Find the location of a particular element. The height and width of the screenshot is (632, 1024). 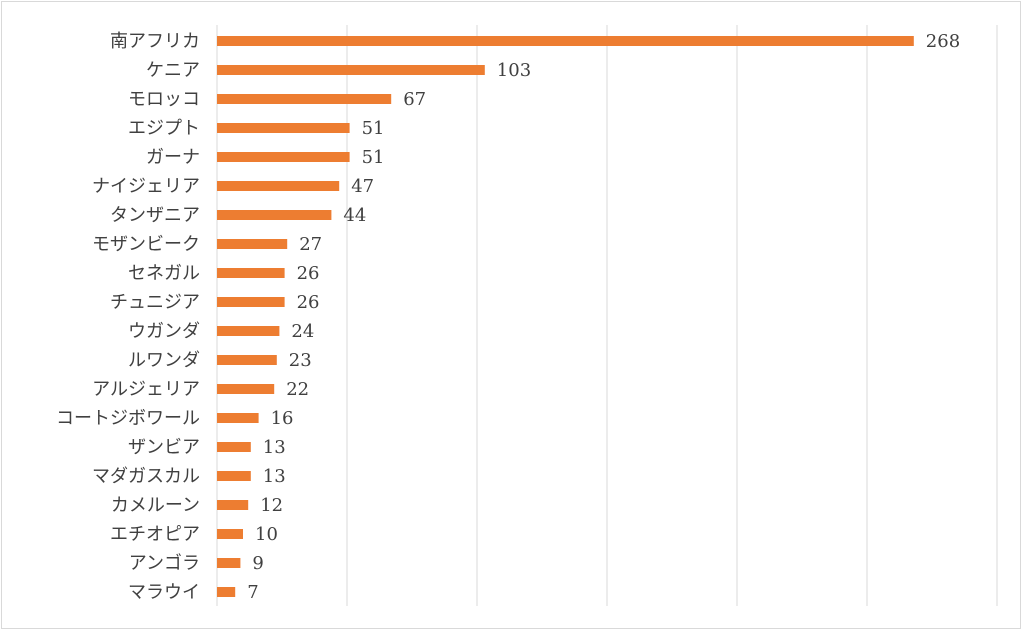

value-label: 268 is located at coordinates (943, 41).